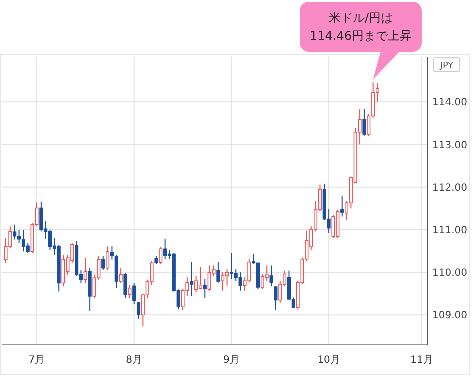 The width and height of the screenshot is (473, 377). What do you see at coordinates (446, 67) in the screenshot?
I see `text: JPY` at bounding box center [446, 67].